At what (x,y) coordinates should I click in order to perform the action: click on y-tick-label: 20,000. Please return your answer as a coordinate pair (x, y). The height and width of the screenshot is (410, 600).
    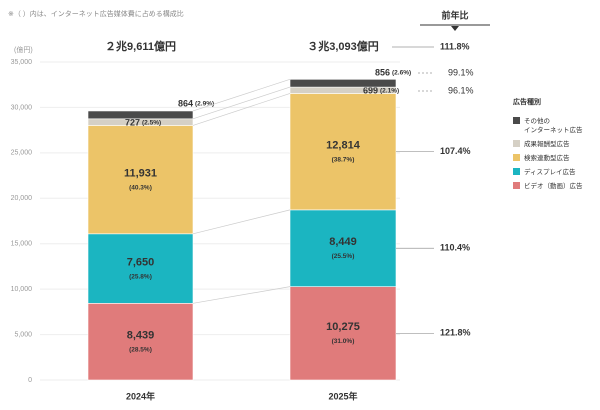
    Looking at the image, I should click on (22, 198).